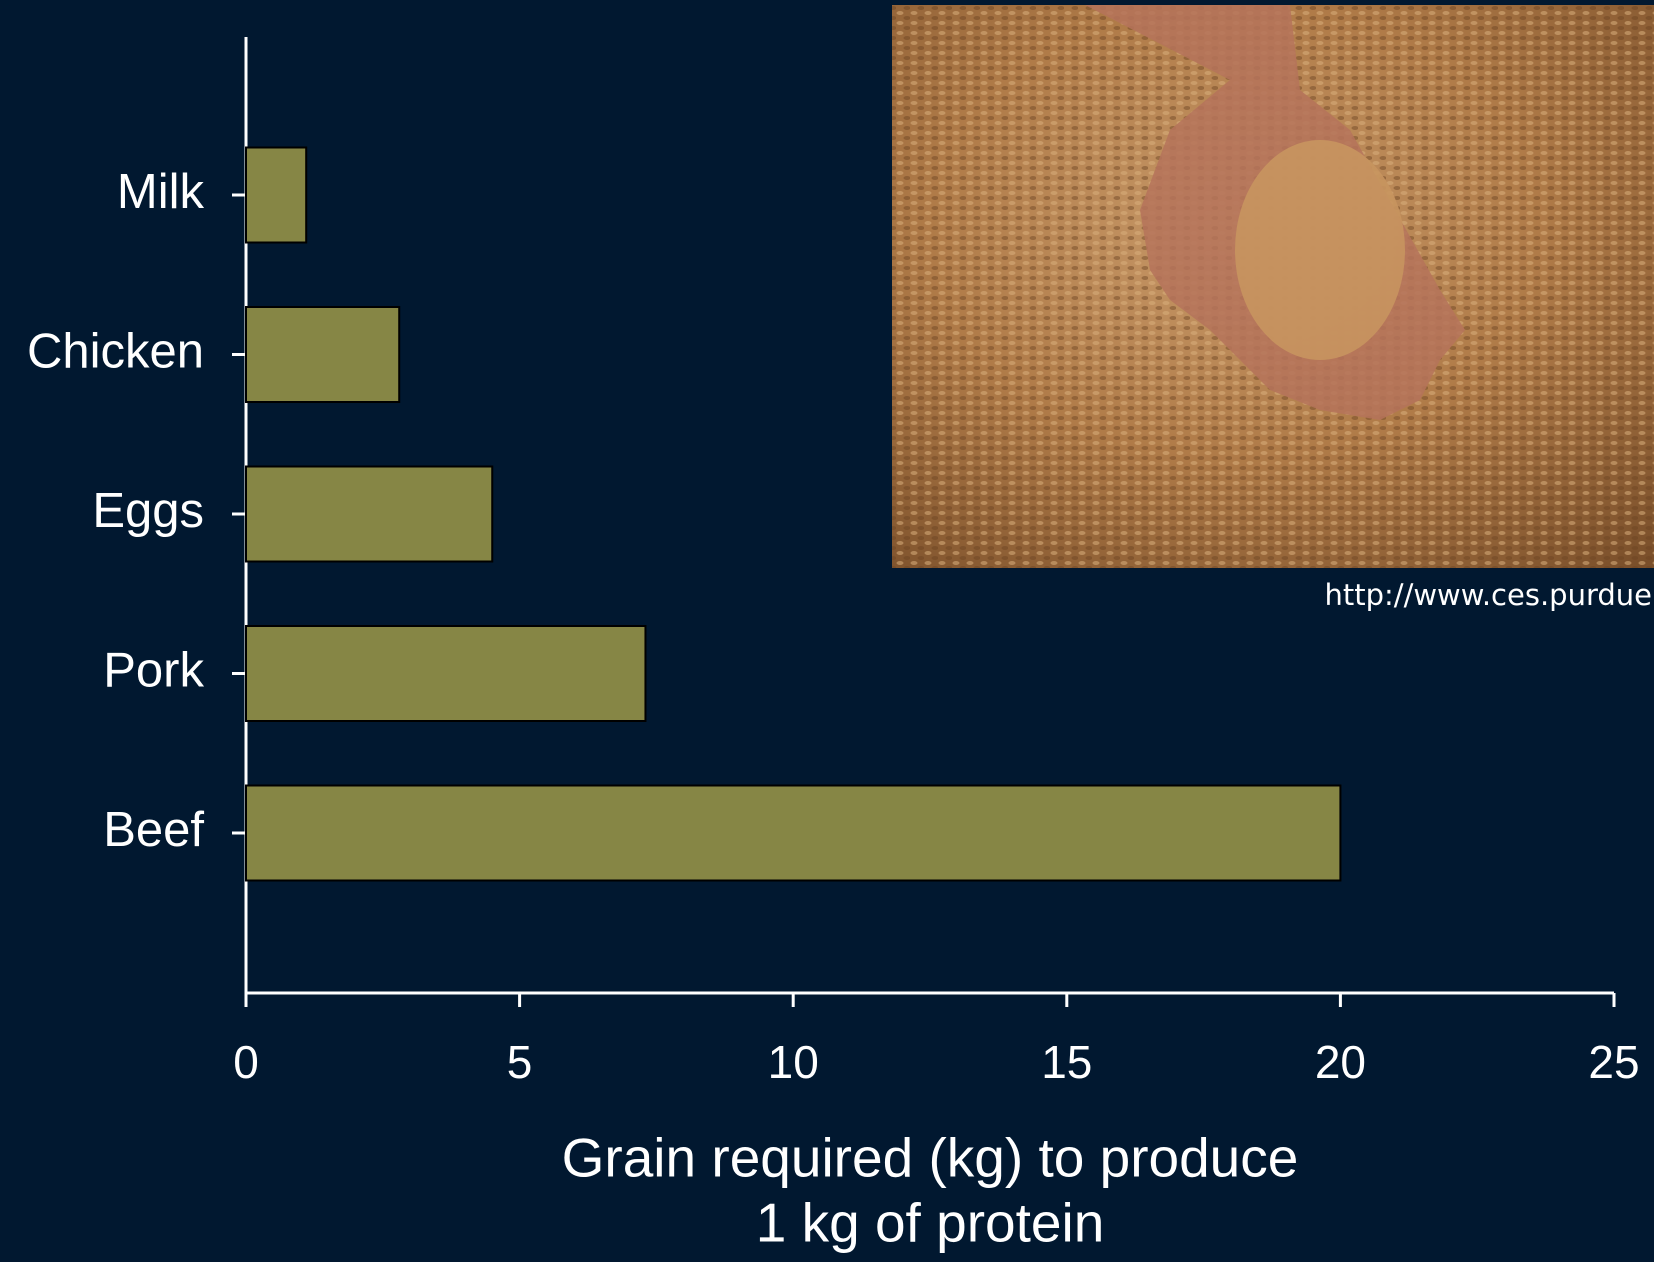  I want to click on x-tick-label: 5, so click(520, 1062).